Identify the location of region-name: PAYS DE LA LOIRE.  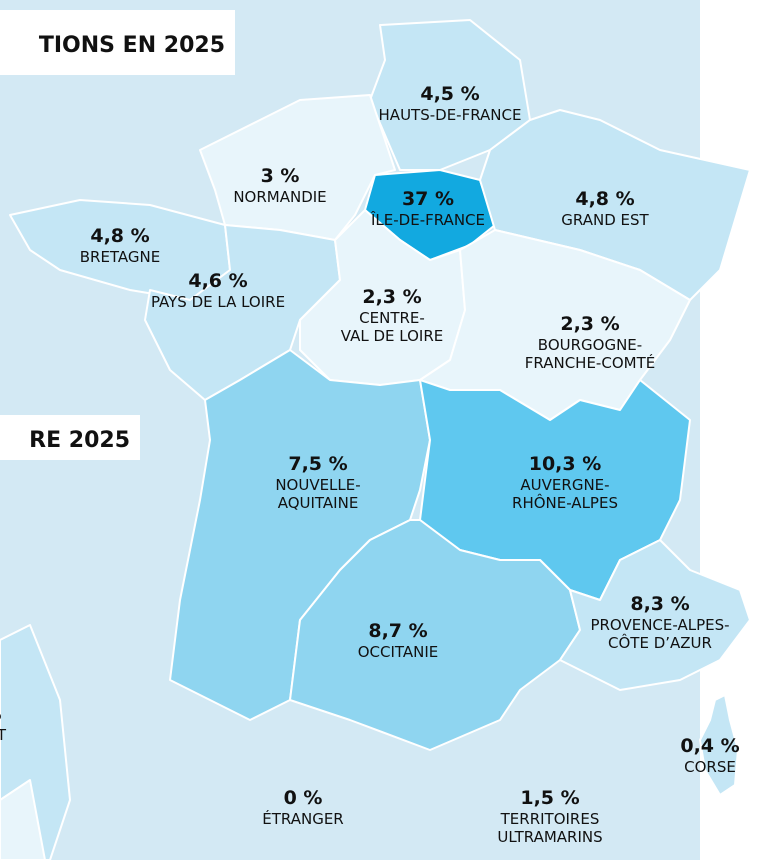
(218, 302).